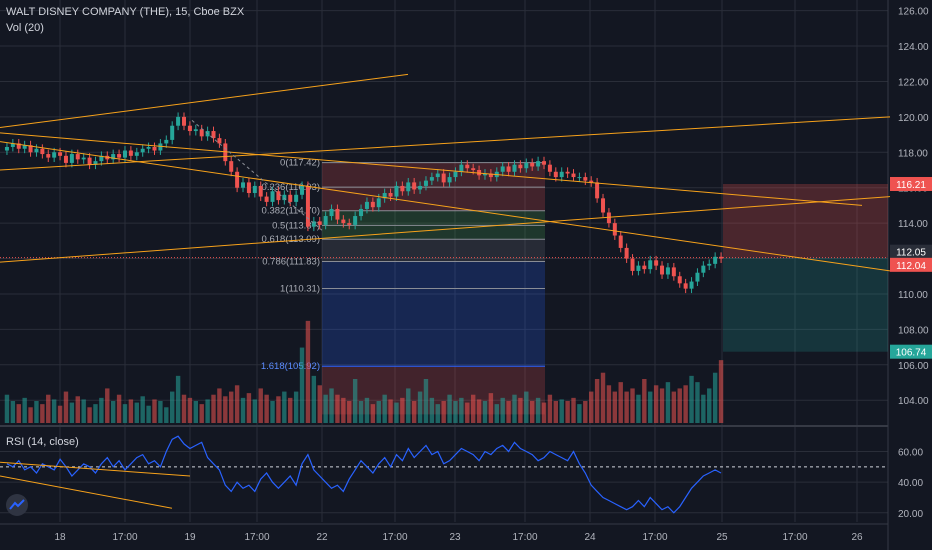  What do you see at coordinates (25, 28) in the screenshot?
I see `volume-indicator-label: Vol (20)` at bounding box center [25, 28].